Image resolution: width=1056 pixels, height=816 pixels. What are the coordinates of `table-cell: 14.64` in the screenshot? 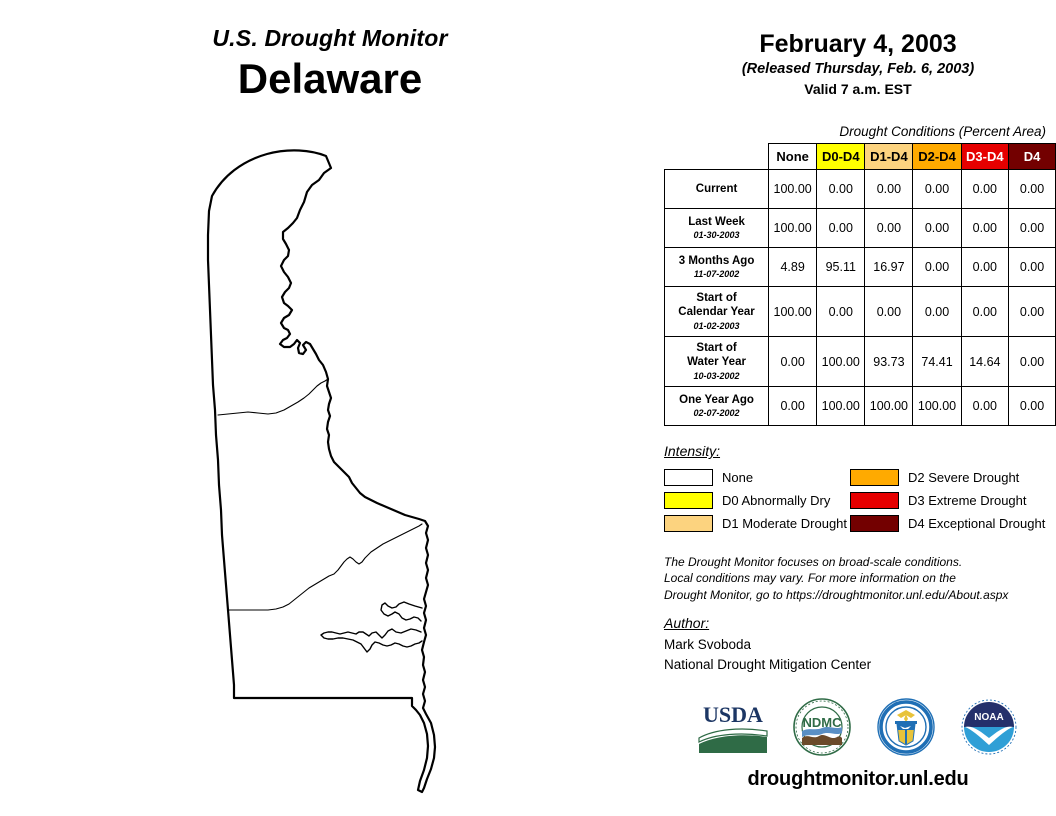 It's located at (985, 361).